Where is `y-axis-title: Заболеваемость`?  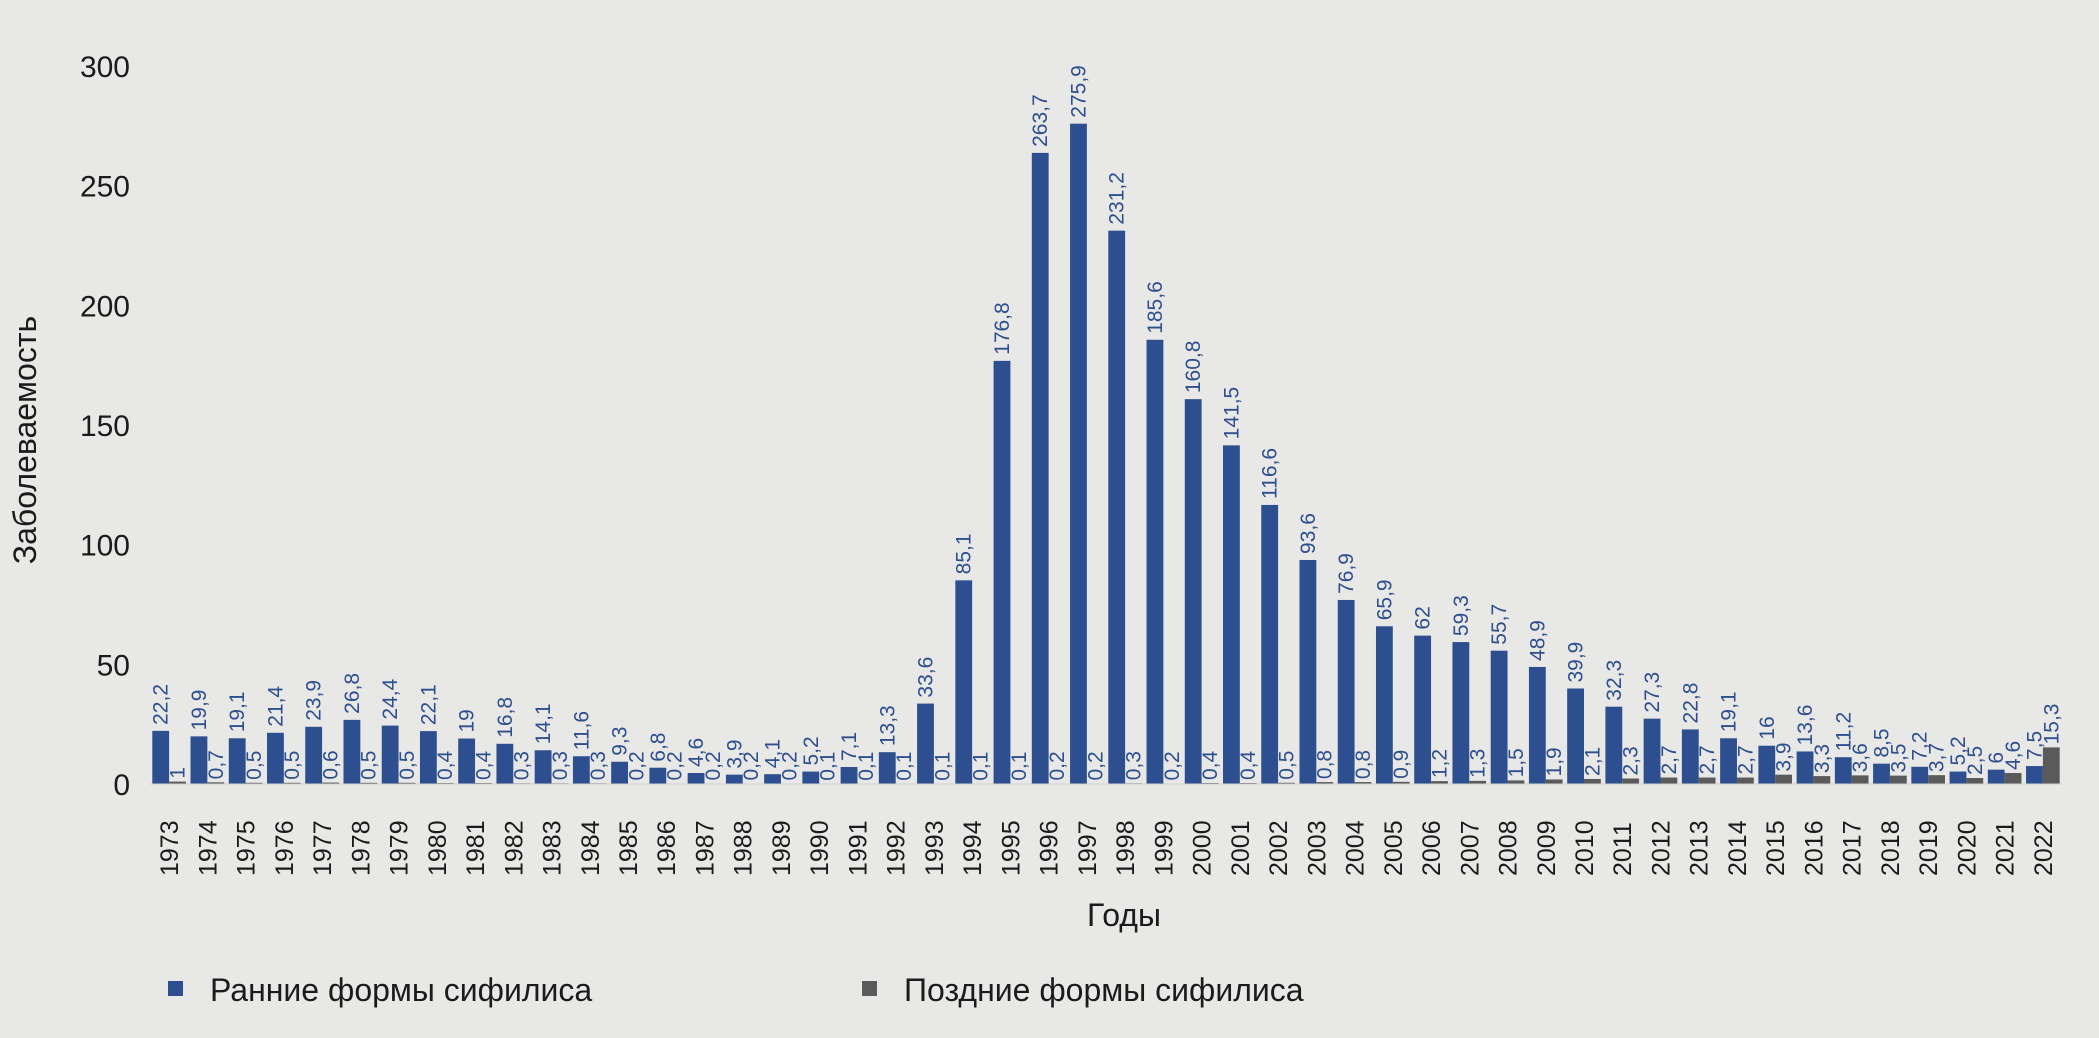 y-axis-title: Заболеваемость is located at coordinates (25, 440).